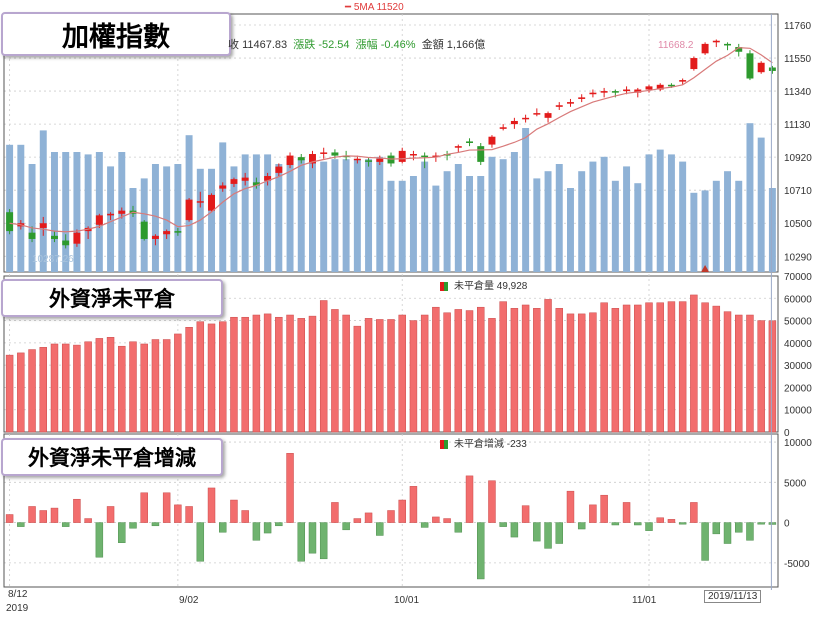  I want to click on index-y-tick-label: 11550, so click(798, 59).